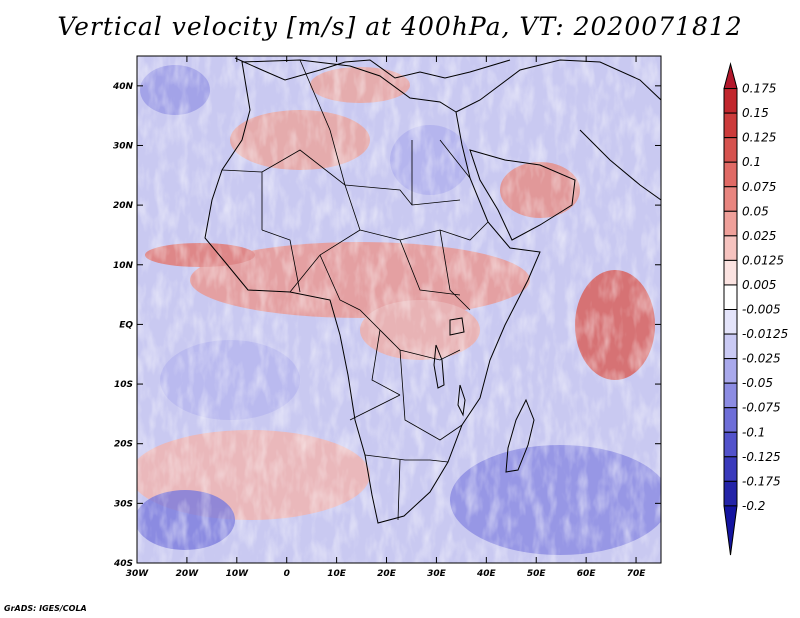 The width and height of the screenshot is (800, 618). I want to click on lake-malawi, so click(461, 400).